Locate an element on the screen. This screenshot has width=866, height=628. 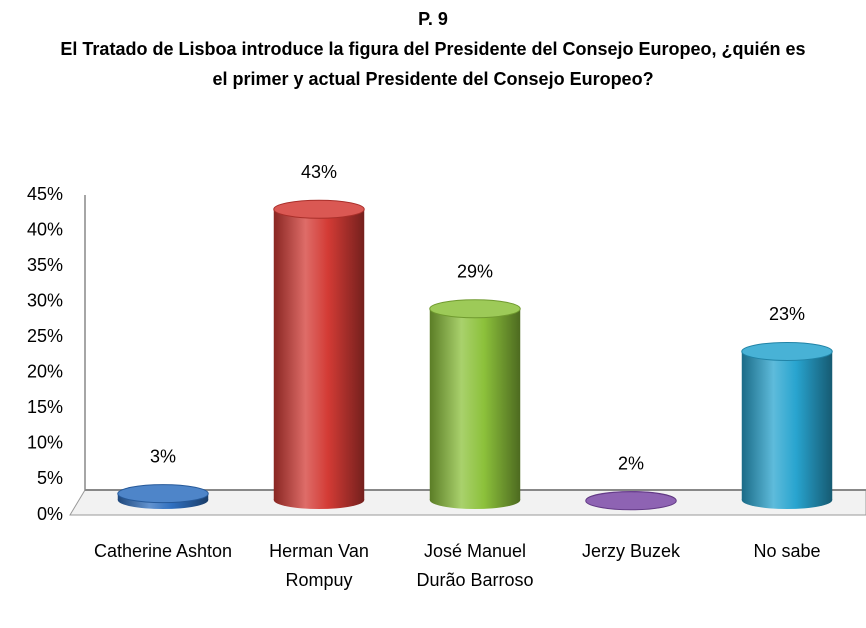
value-label: 23% is located at coordinates (787, 314).